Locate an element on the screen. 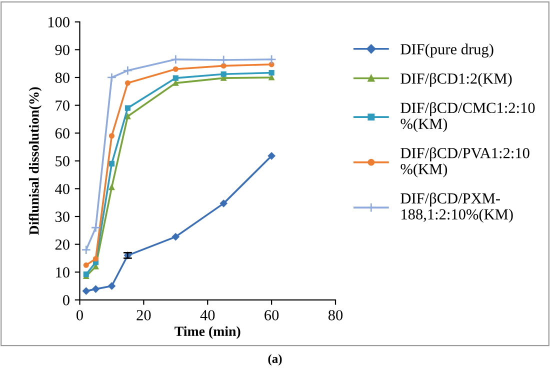 The image size is (550, 384). y-tick-label: 40 is located at coordinates (62, 189).